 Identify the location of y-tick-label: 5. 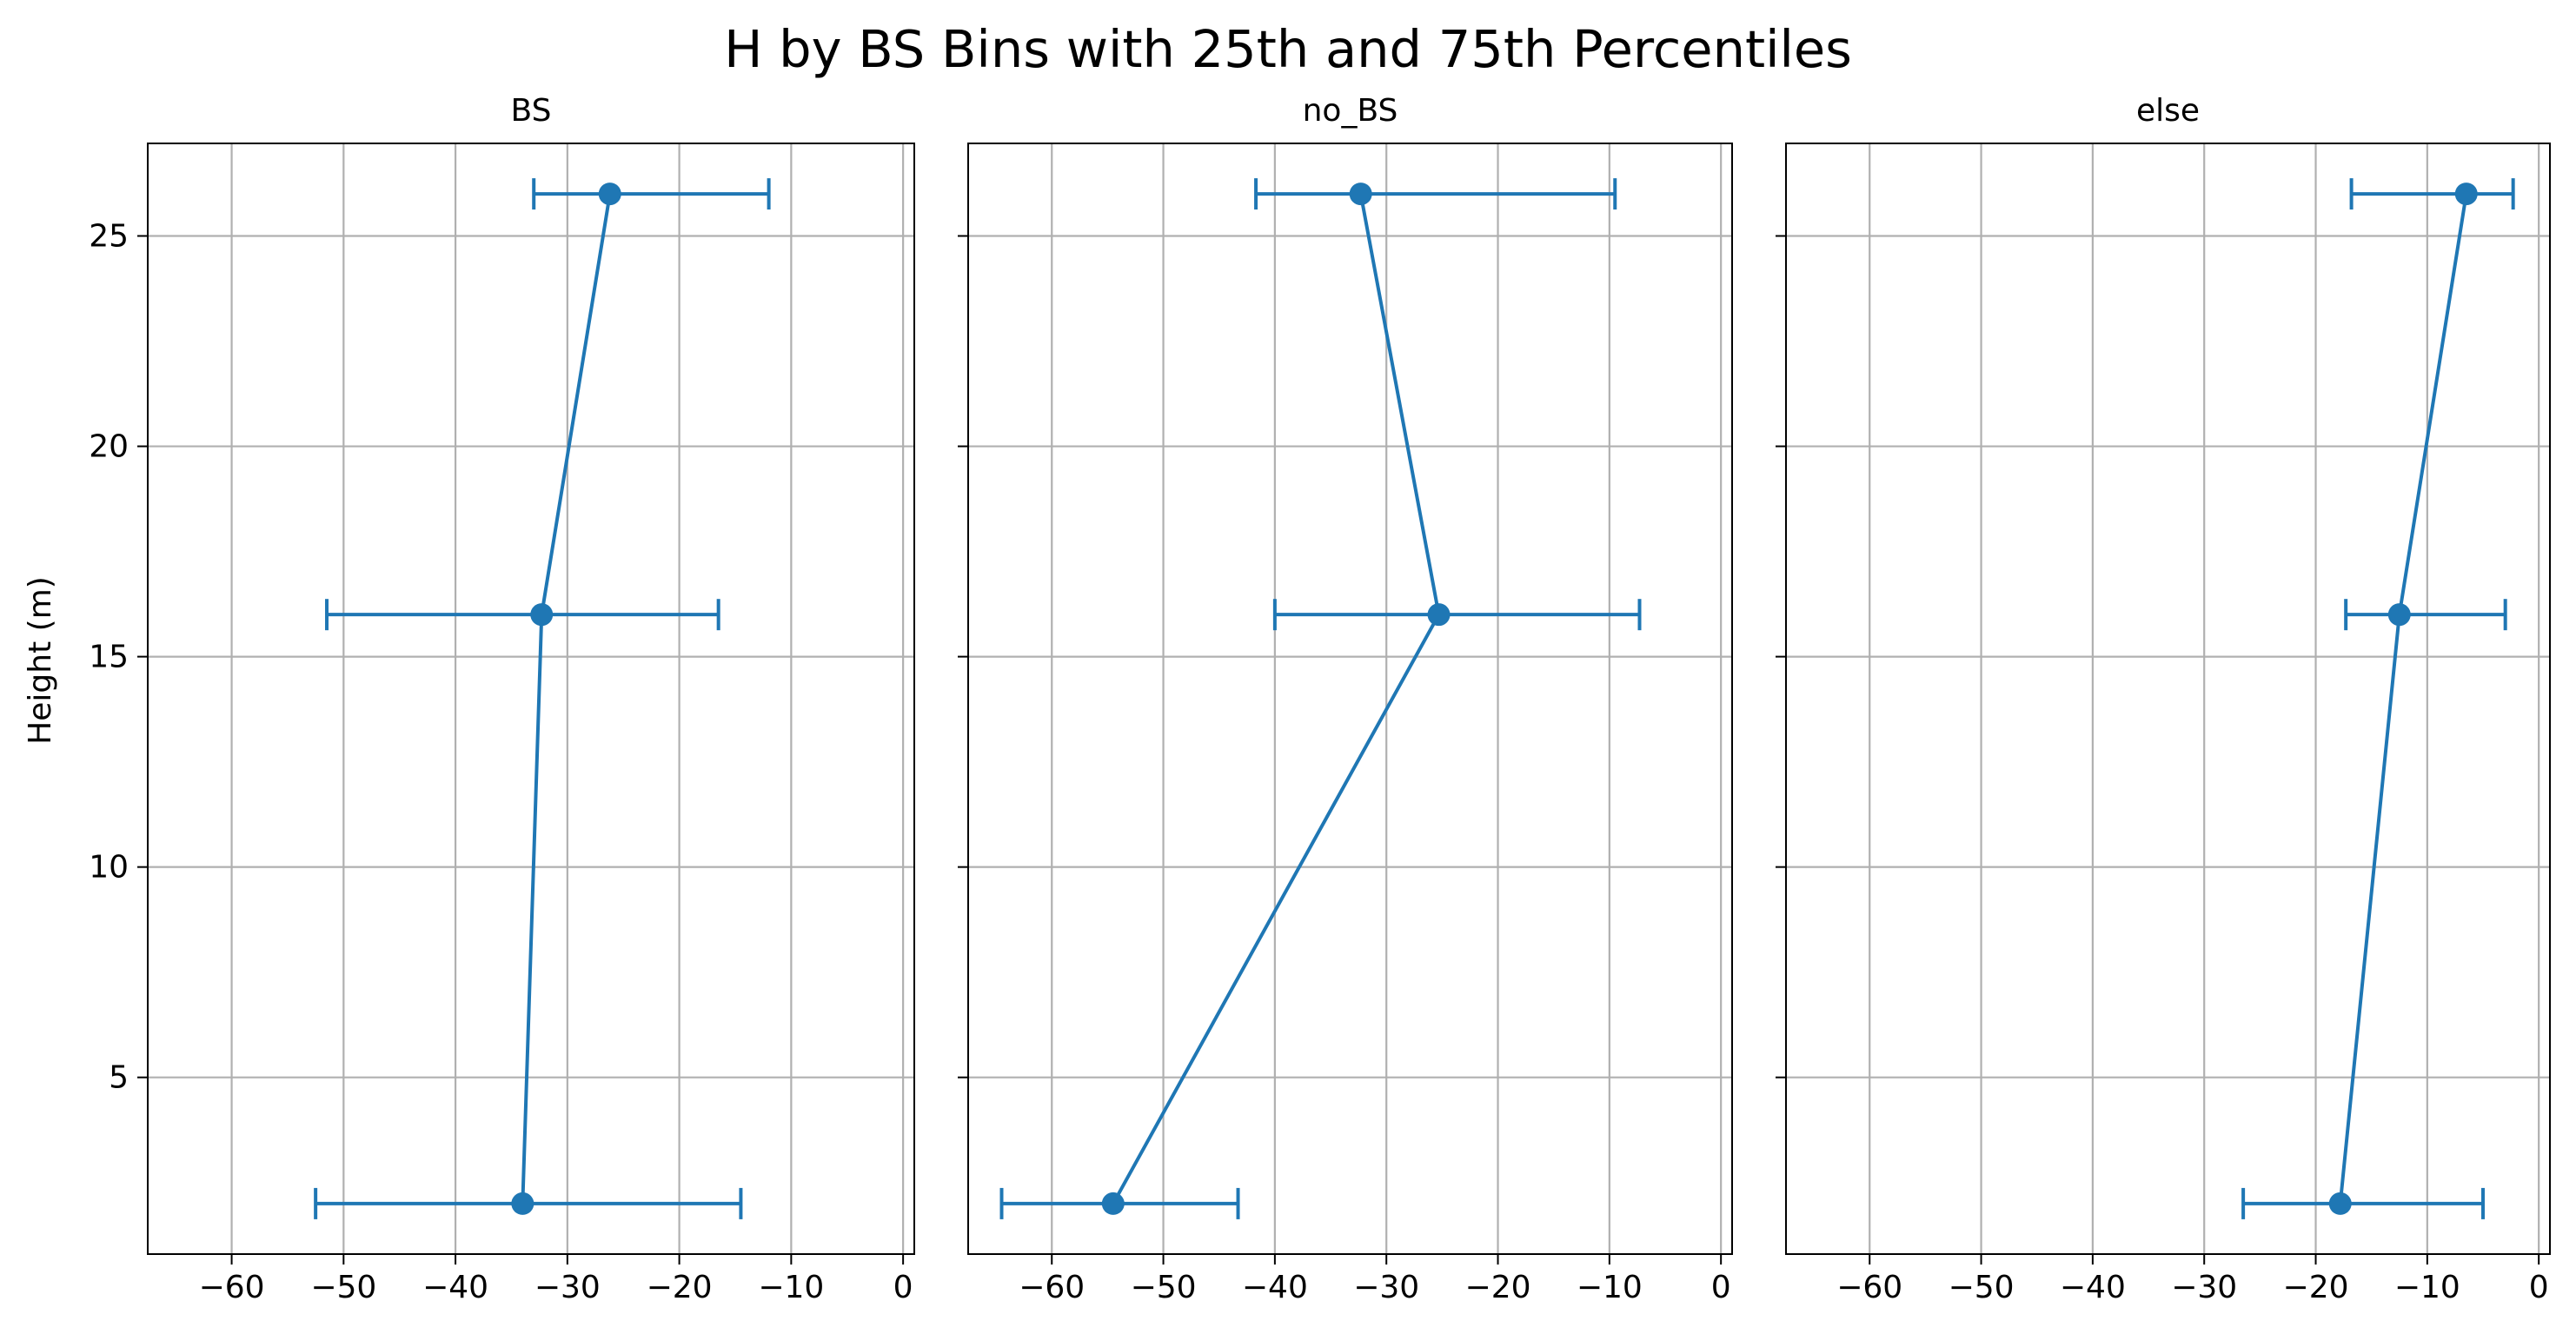
(119, 1078).